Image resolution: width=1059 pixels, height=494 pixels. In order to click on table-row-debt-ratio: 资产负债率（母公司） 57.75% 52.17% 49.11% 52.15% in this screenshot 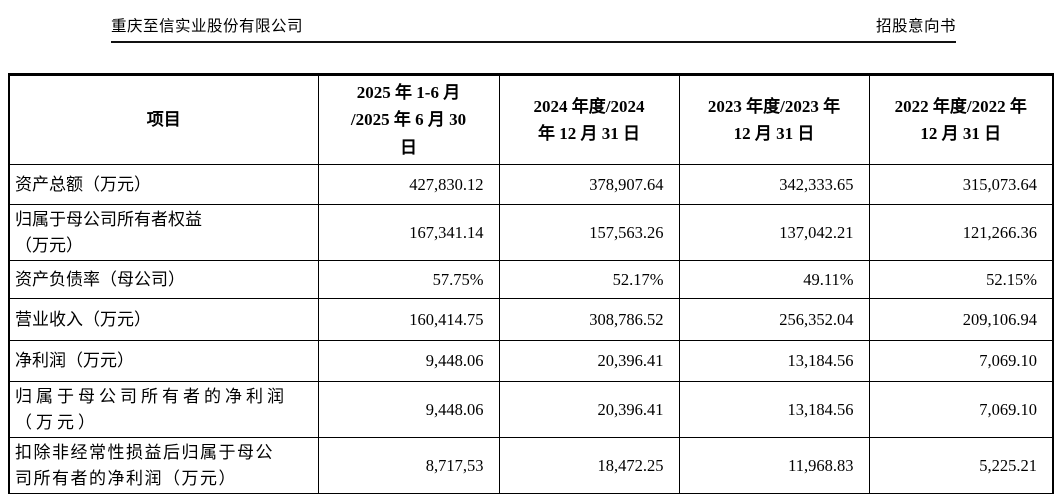, I will do `click(531, 279)`.